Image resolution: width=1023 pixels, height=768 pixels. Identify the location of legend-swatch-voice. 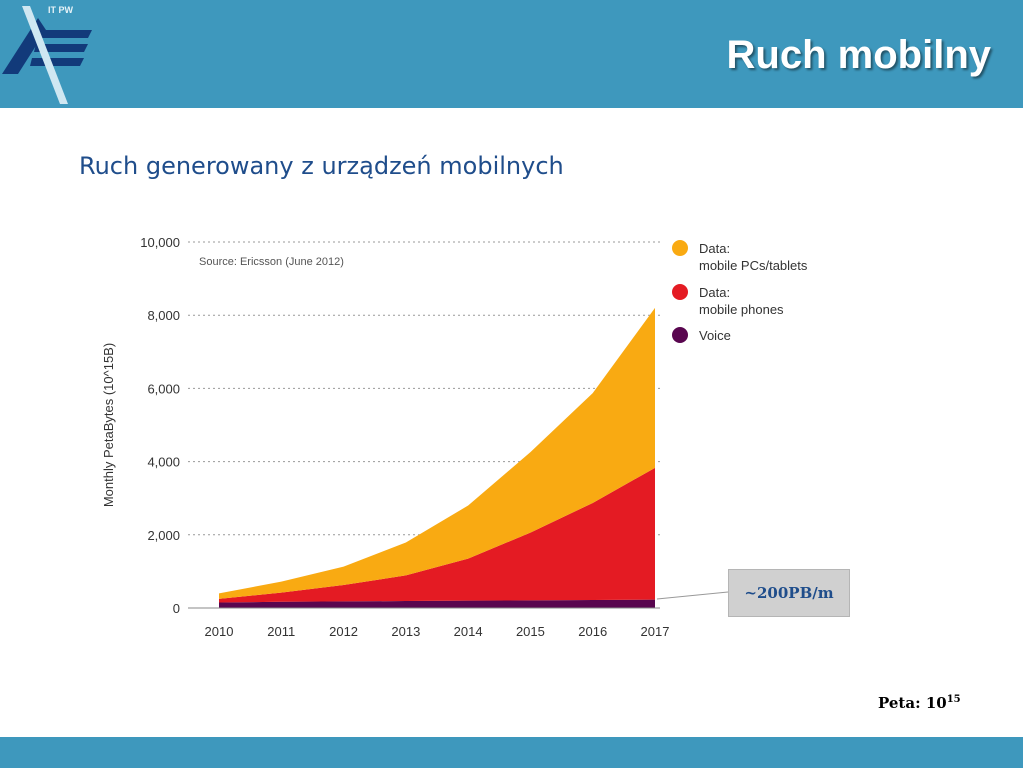
(680, 335).